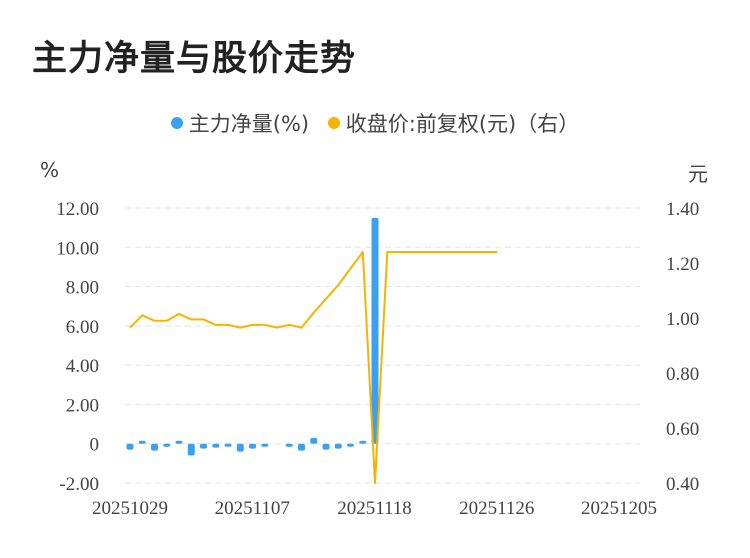  I want to click on chart-title: 主力净量与股价走势, so click(194, 59).